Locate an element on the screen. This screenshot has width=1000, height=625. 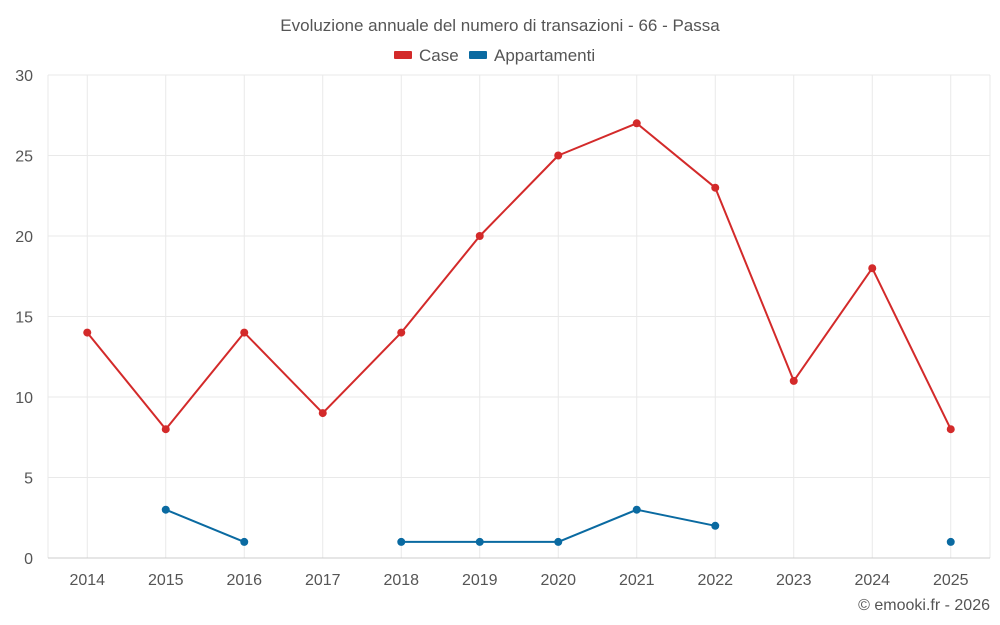
x-tick-label: 2024 is located at coordinates (872, 580).